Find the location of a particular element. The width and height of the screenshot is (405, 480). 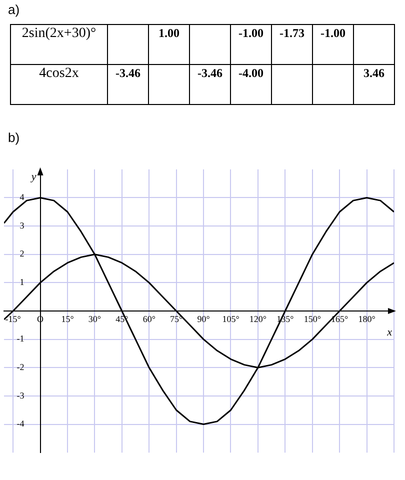

x-tick-label: 60° is located at coordinates (149, 319).